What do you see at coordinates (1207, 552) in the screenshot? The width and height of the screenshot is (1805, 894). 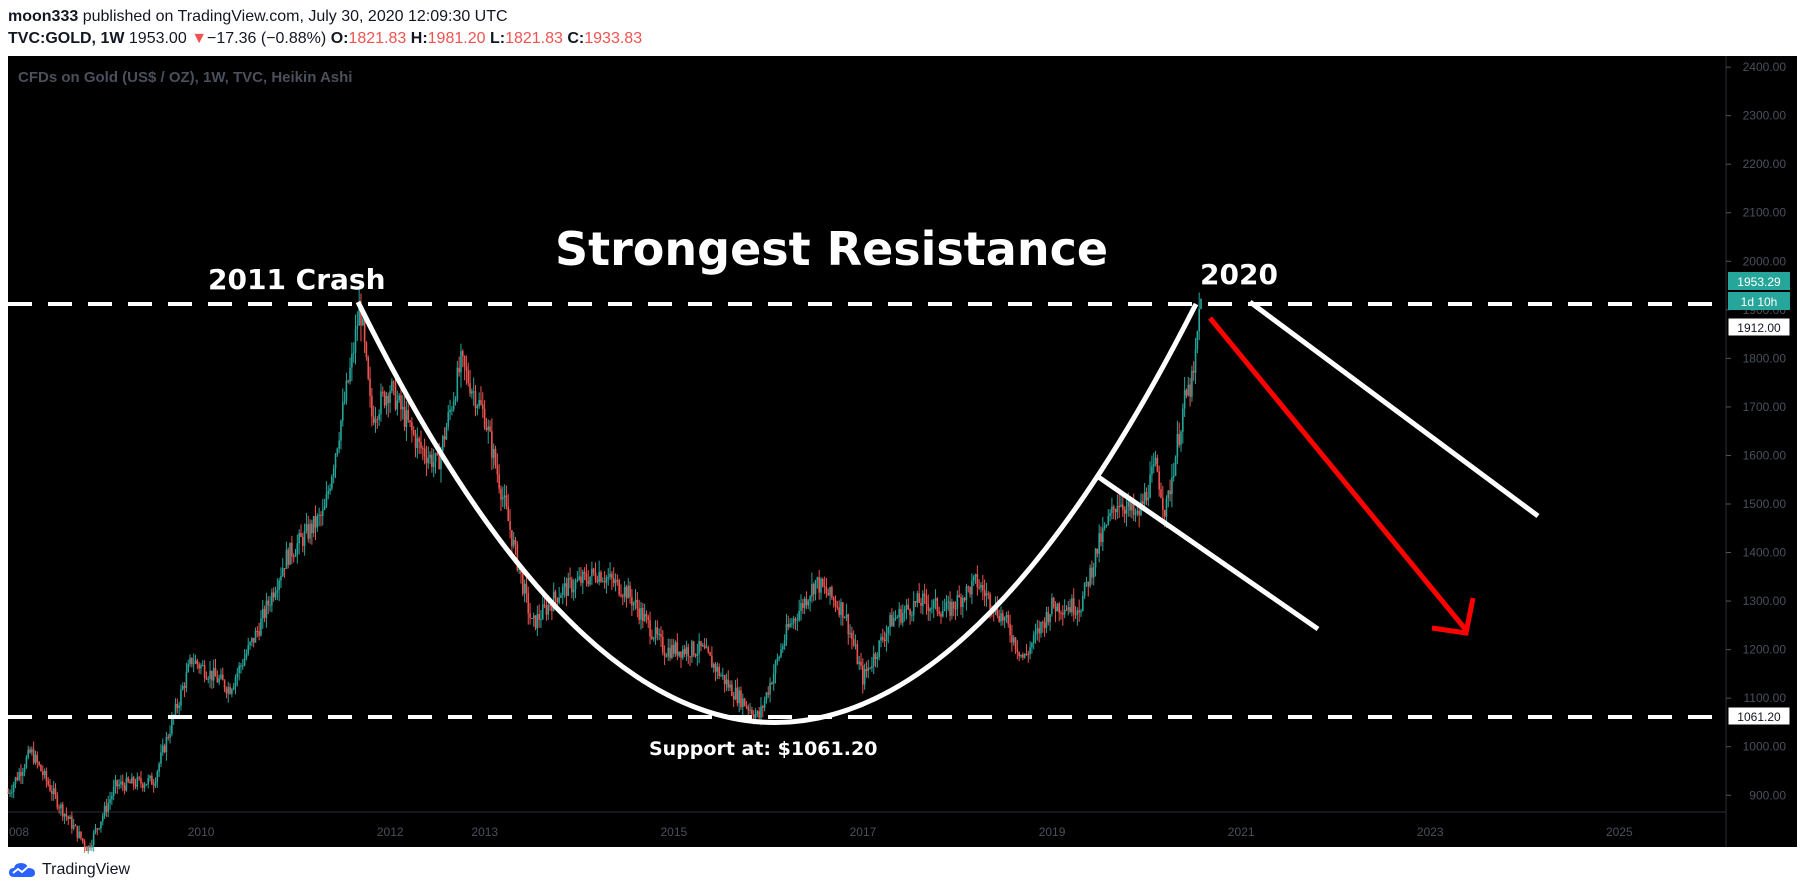 I see `handle-trend-line` at bounding box center [1207, 552].